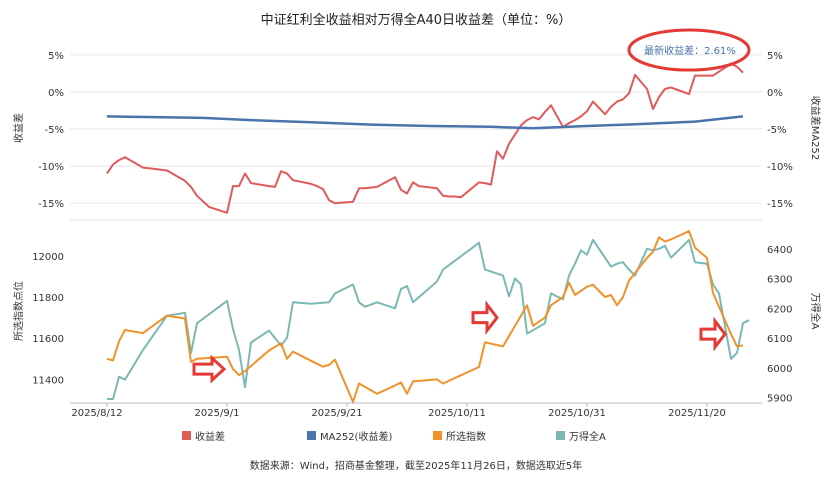 The image size is (832, 484). I want to click on legend-item-ma252: MA252(收益差), so click(349, 436).